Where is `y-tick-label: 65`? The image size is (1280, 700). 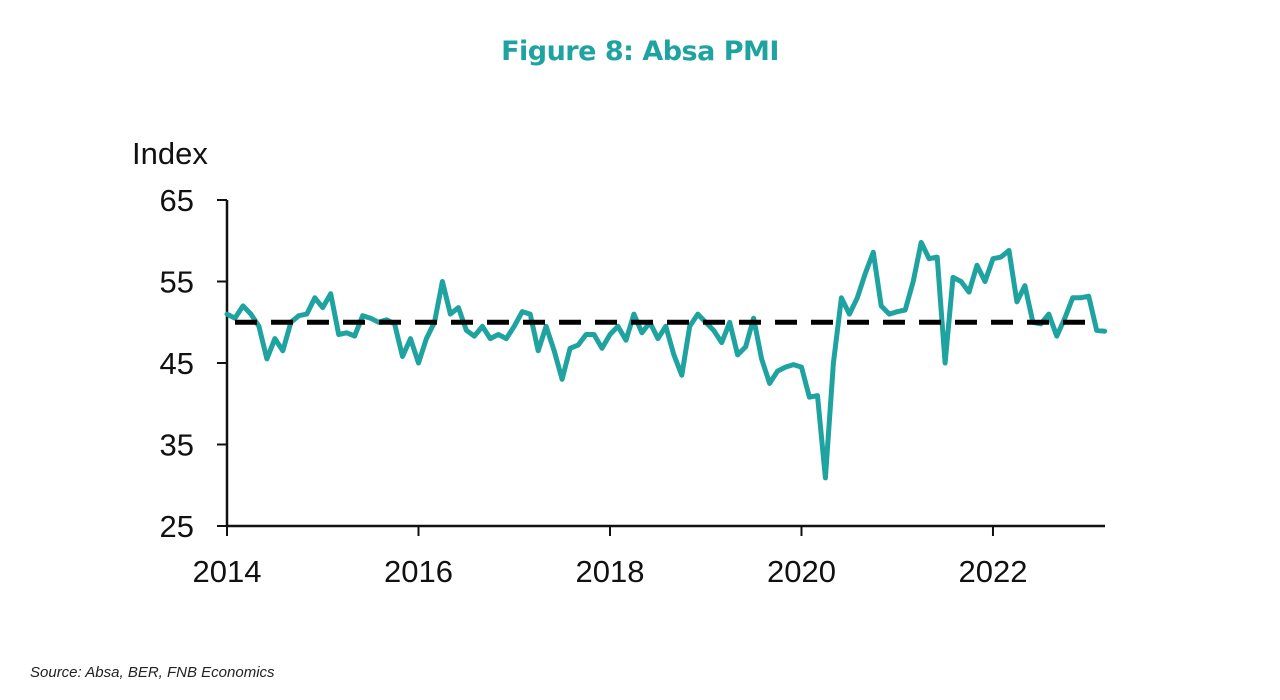
y-tick-label: 65 is located at coordinates (177, 200).